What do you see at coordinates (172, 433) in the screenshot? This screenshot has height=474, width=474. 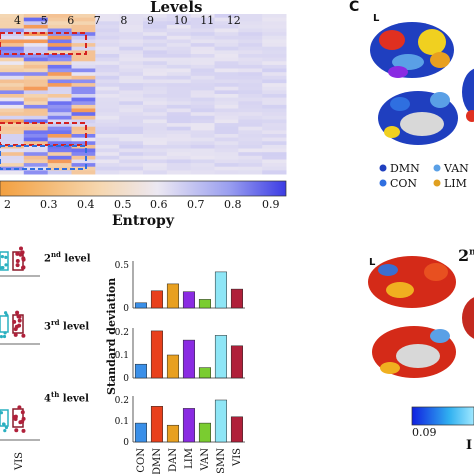 I see `bar-dan` at bounding box center [172, 433].